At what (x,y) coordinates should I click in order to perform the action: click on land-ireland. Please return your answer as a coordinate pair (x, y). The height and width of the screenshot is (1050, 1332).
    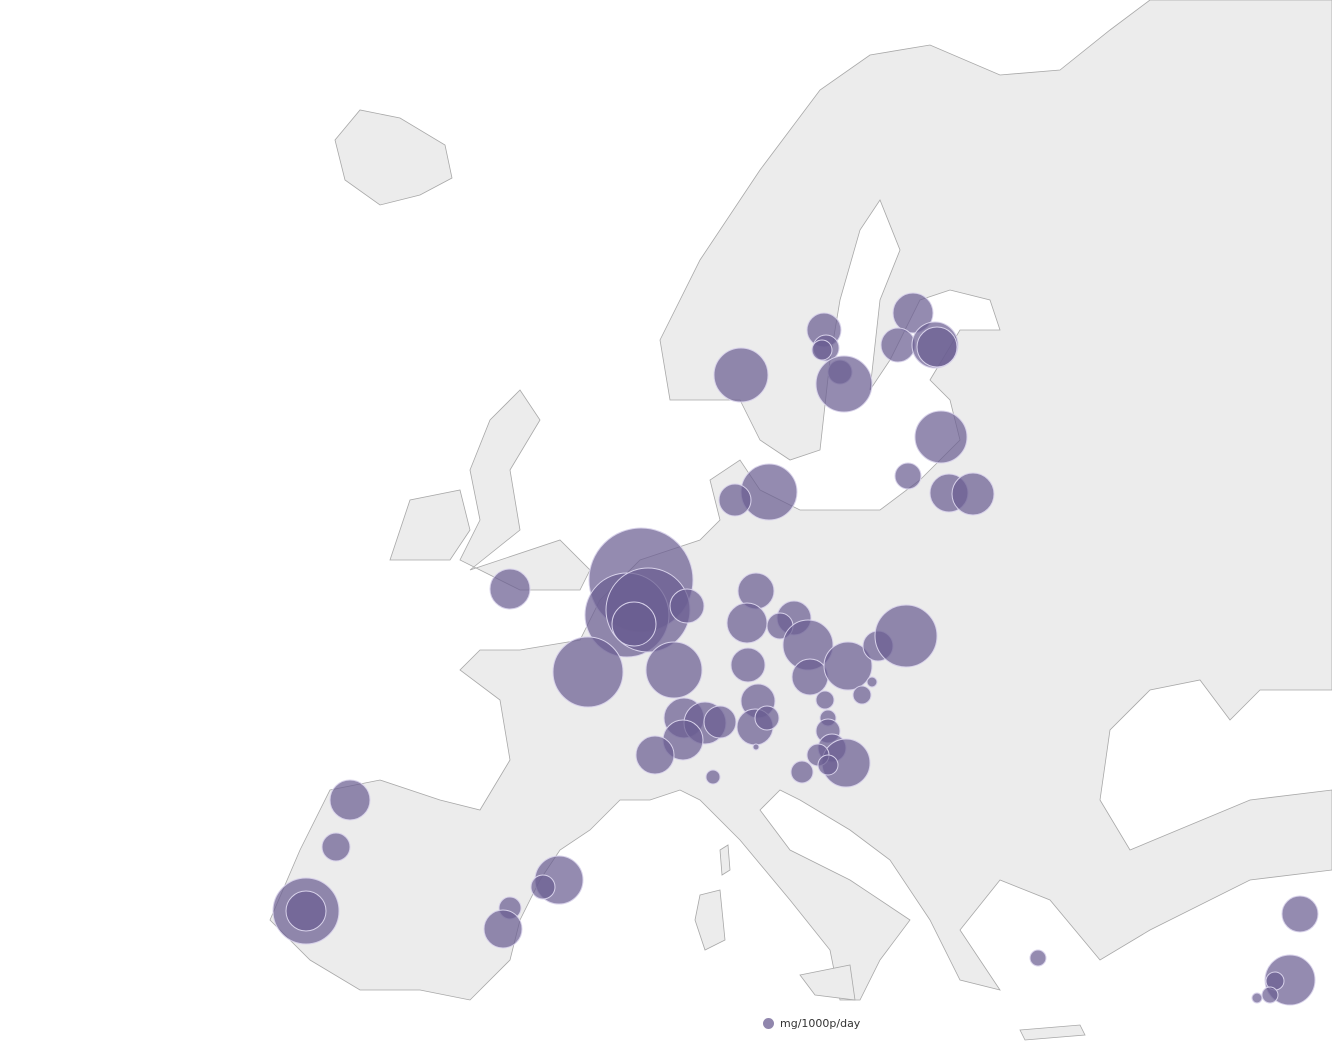
    Looking at the image, I should click on (430, 525).